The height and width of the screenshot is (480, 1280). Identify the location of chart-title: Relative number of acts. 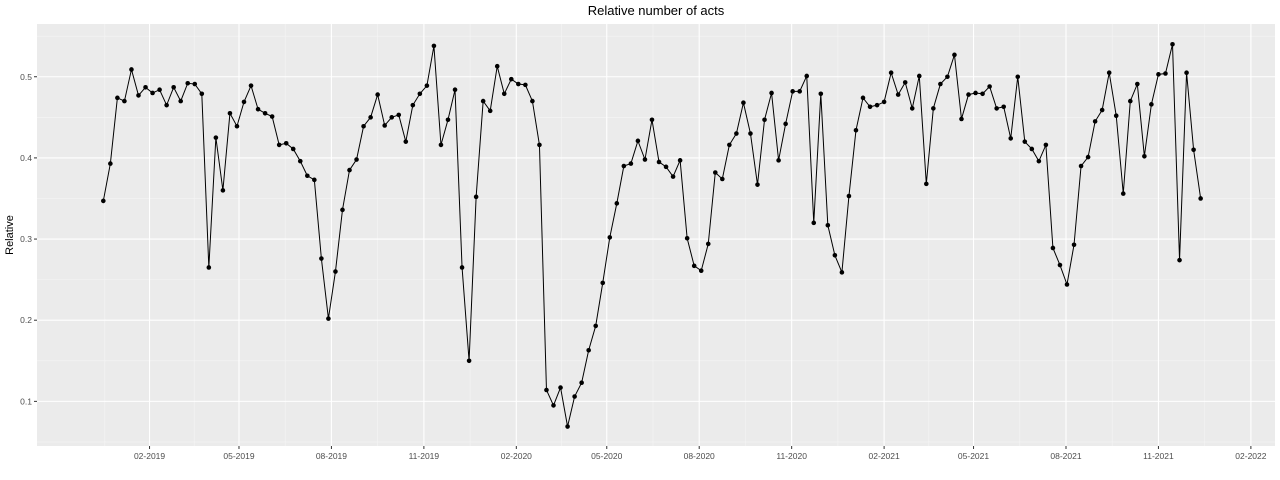
(656, 10).